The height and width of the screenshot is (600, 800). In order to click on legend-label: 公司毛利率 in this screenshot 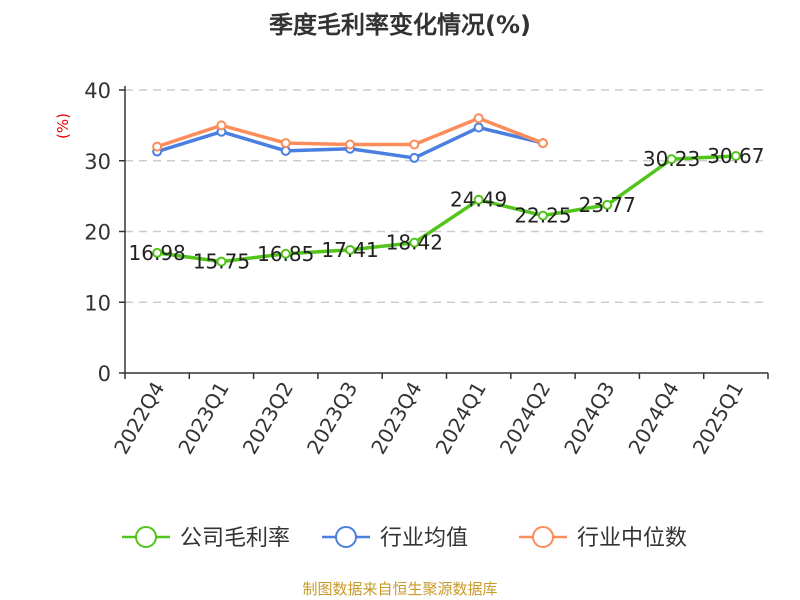, I will do `click(235, 538)`.